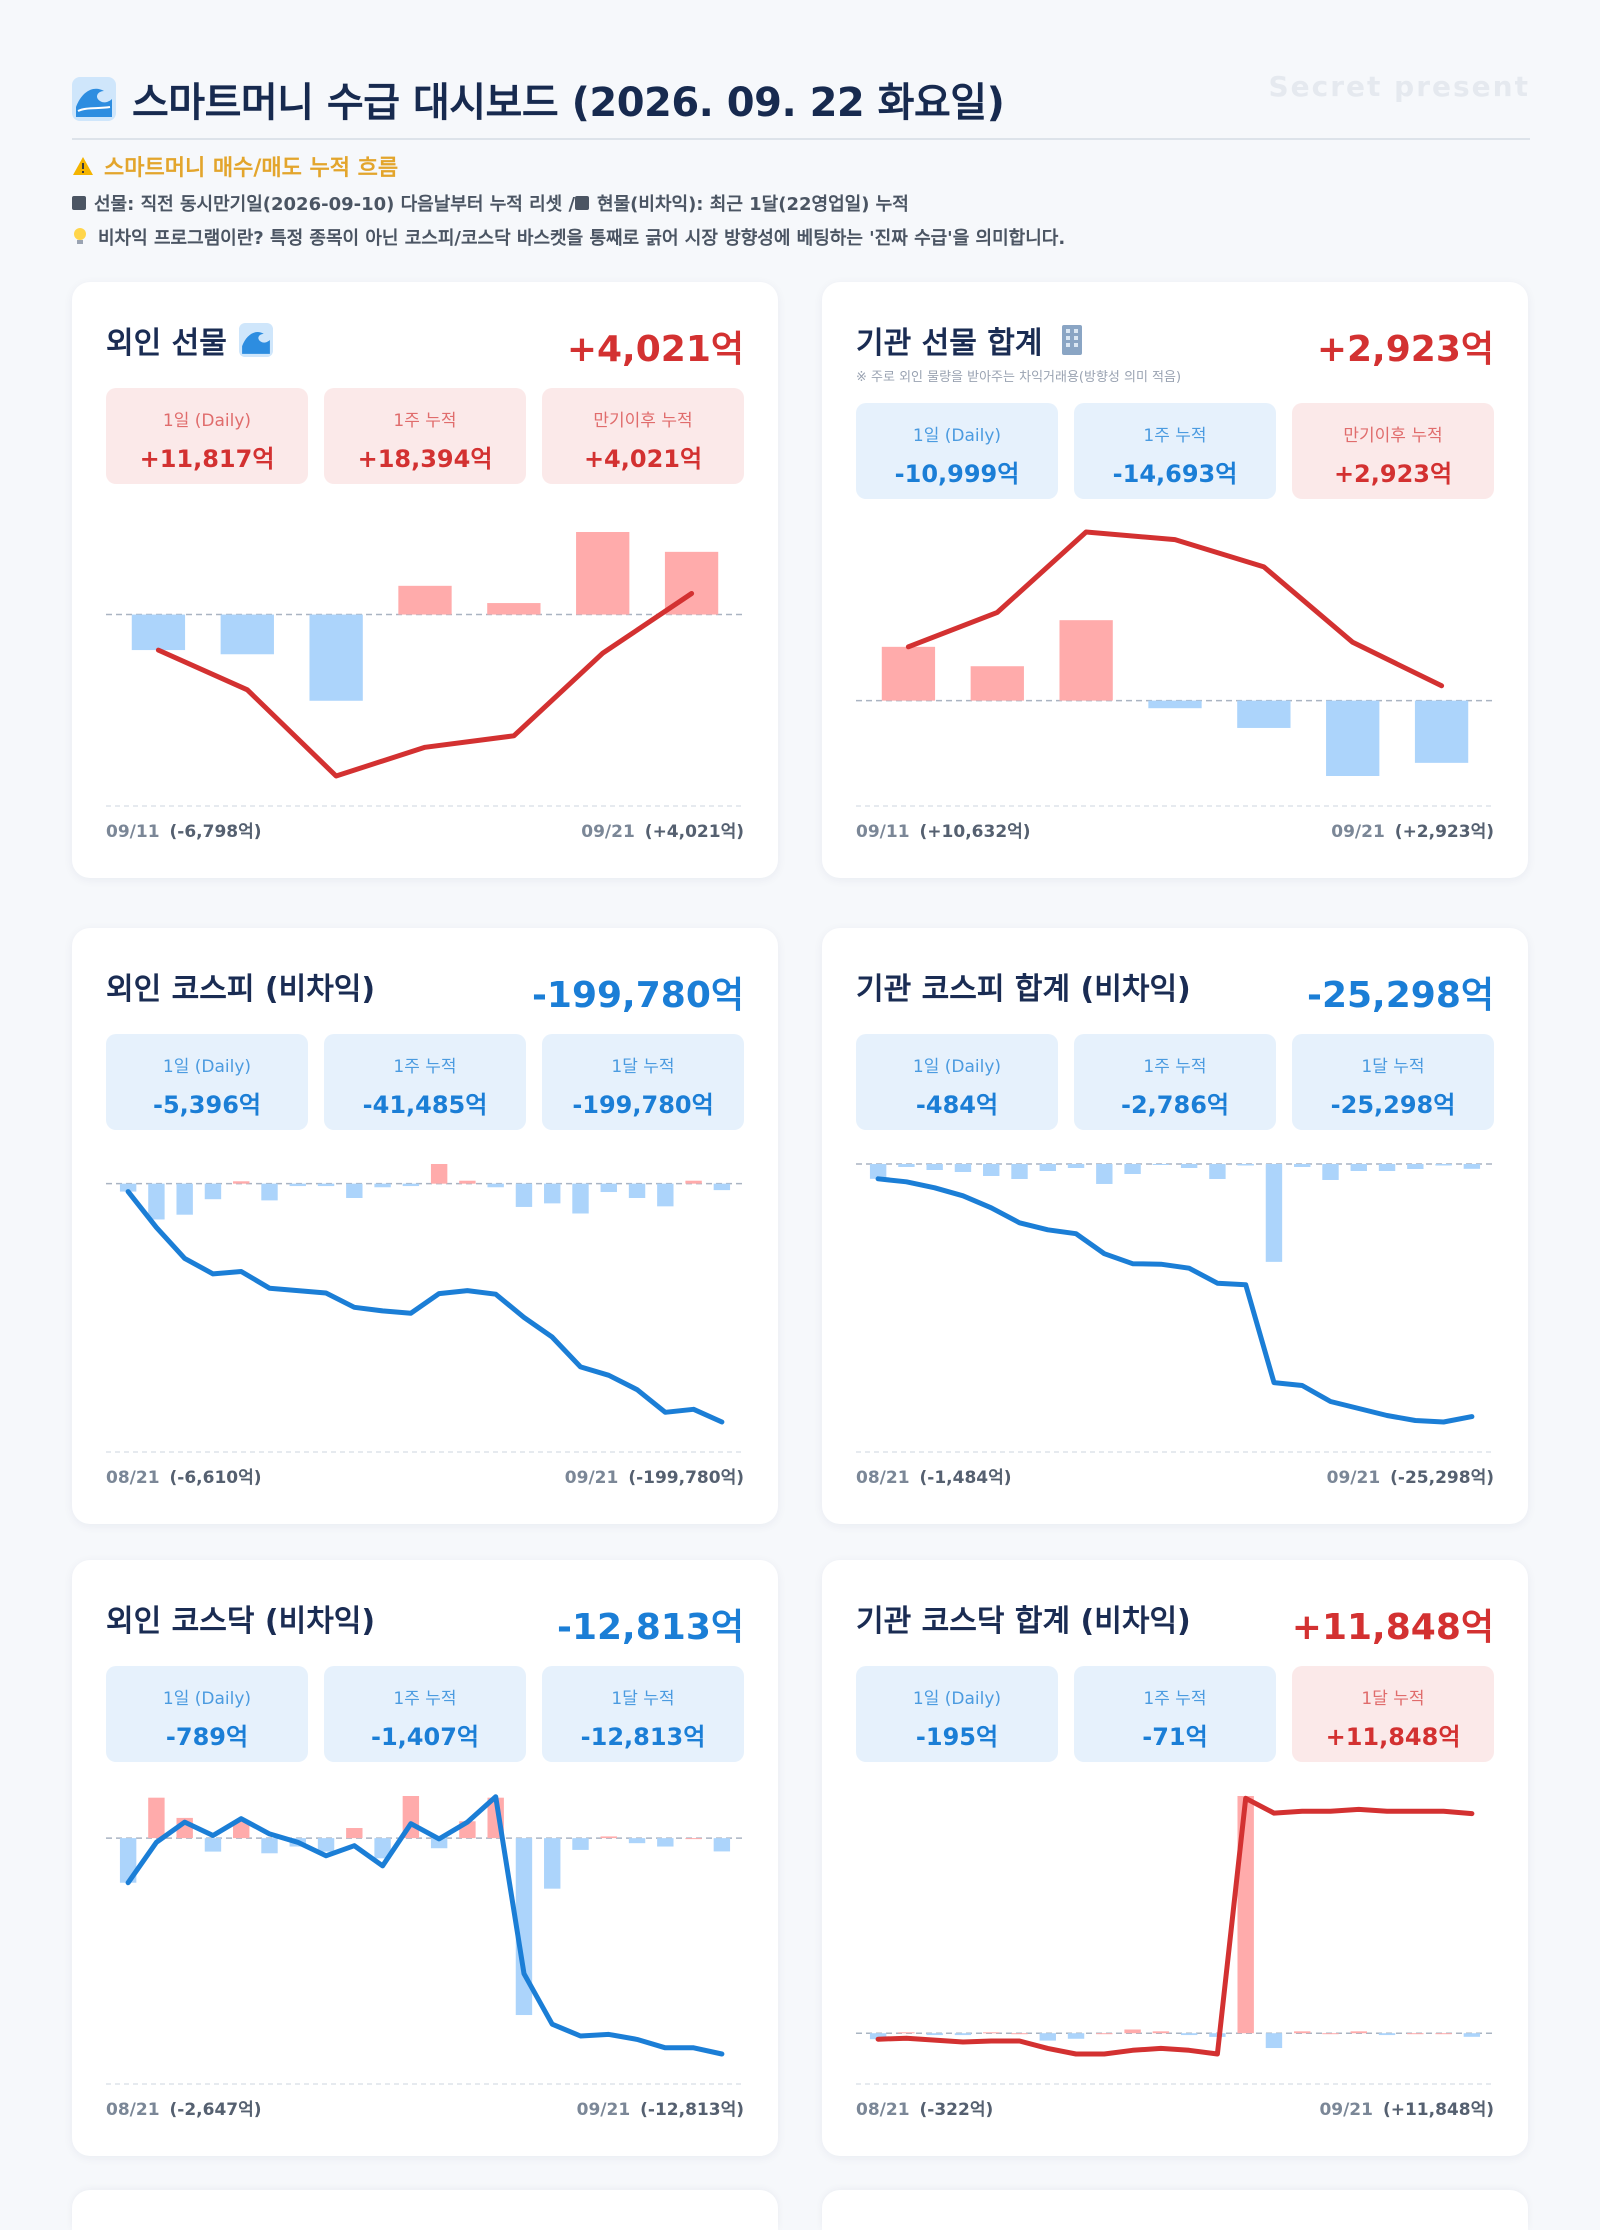 The image size is (1600, 2230). What do you see at coordinates (425, 1105) in the screenshot?
I see `stat-value: -41,485억` at bounding box center [425, 1105].